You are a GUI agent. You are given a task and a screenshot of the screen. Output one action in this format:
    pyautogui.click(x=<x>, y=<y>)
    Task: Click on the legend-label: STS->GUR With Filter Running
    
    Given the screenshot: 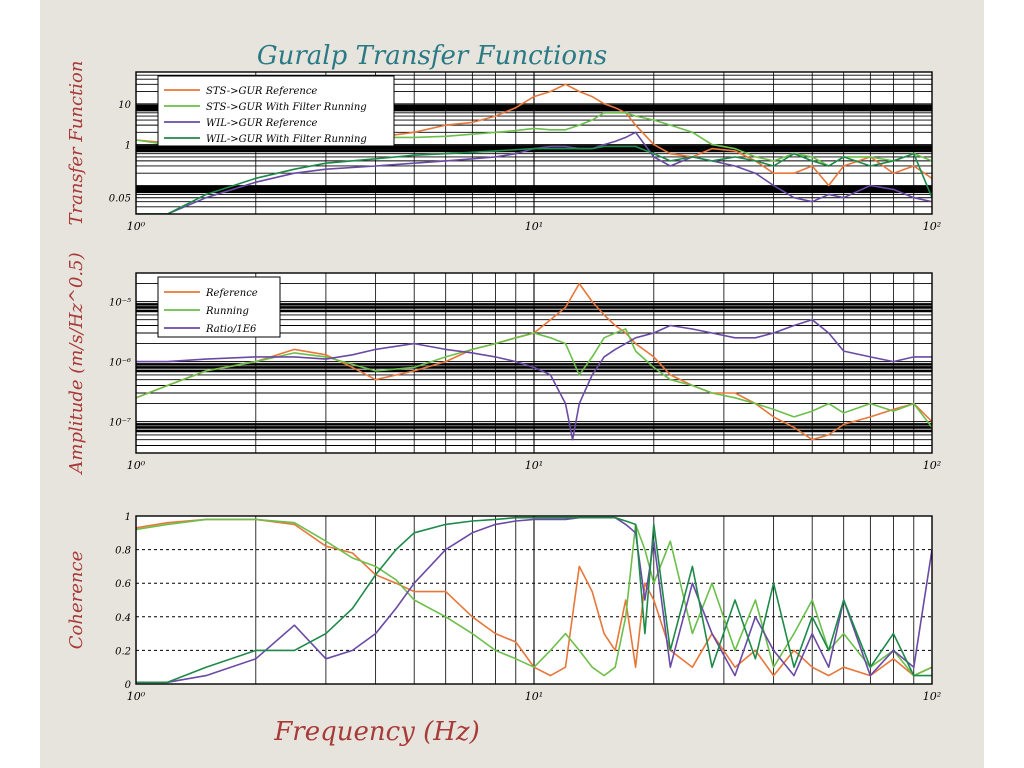 What is the action you would take?
    pyautogui.click(x=286, y=107)
    